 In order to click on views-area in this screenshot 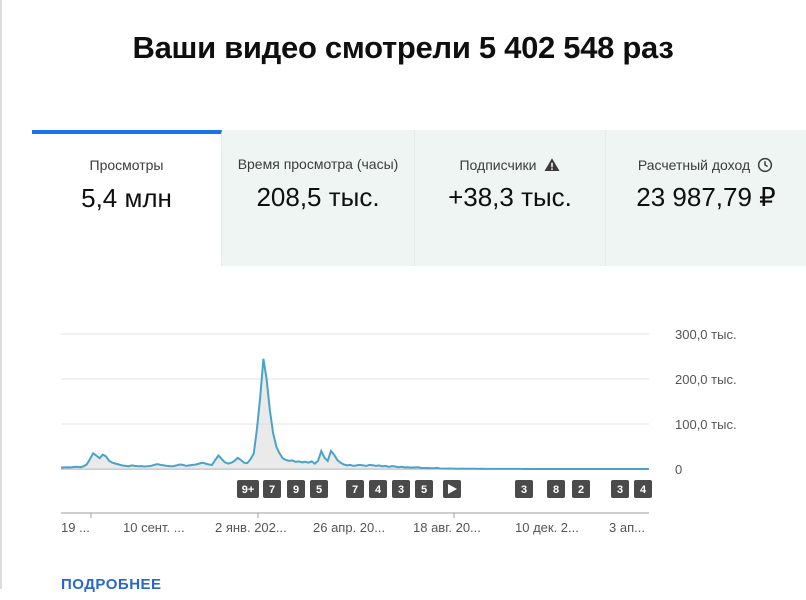, I will do `click(355, 413)`.